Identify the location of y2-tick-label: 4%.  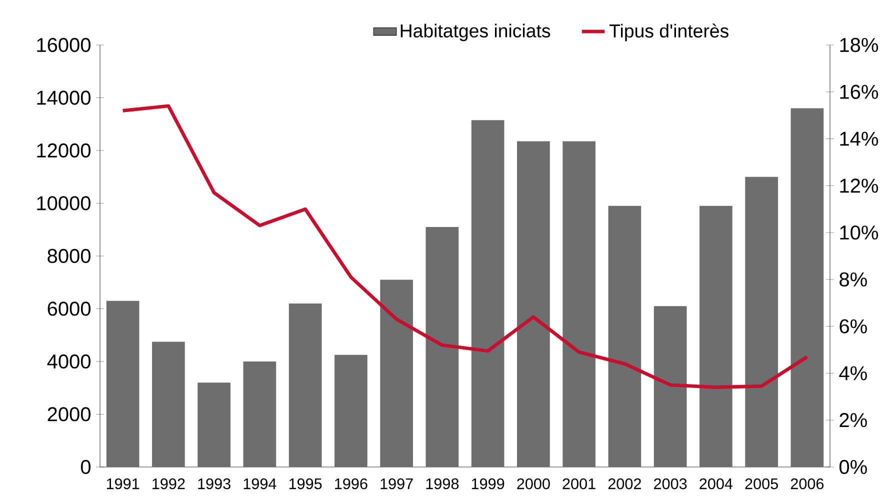
(853, 373).